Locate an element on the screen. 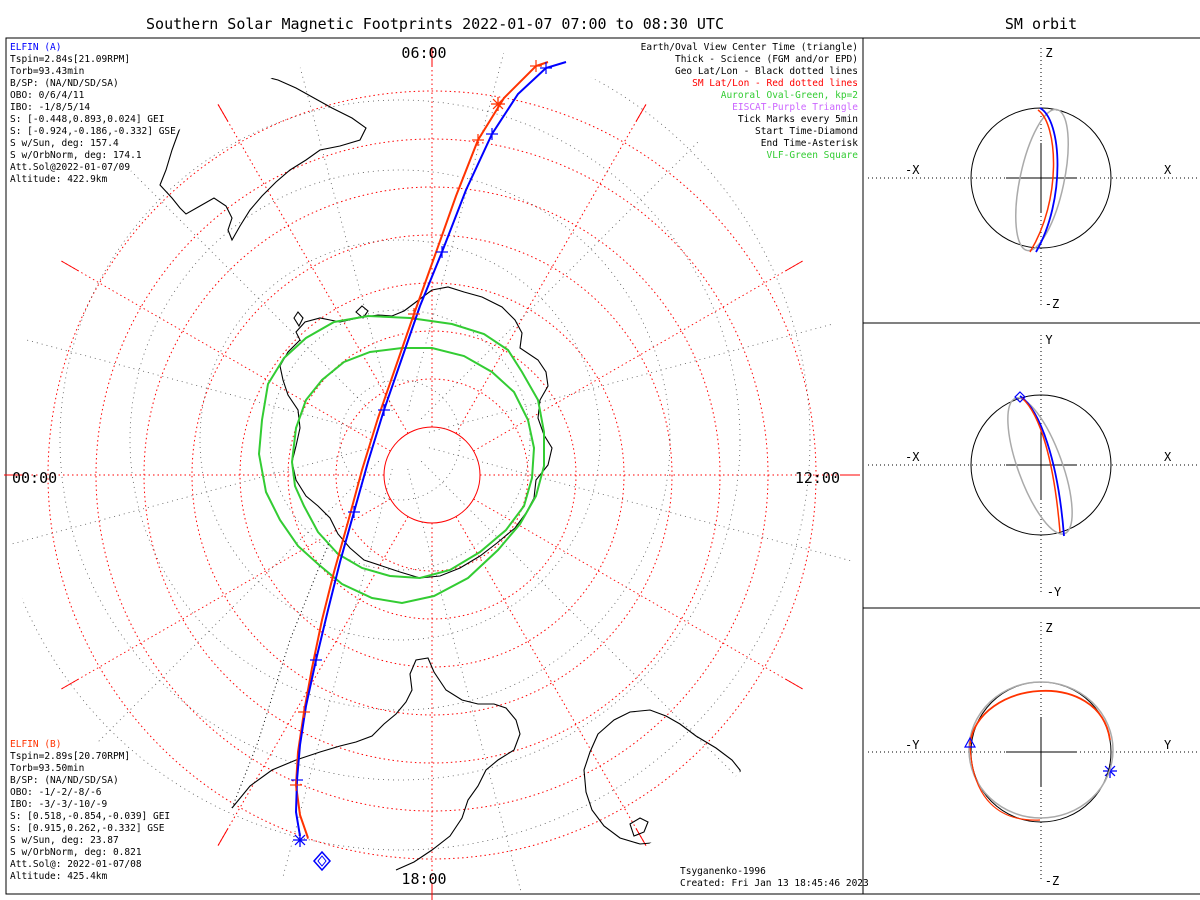  elfin-a-line: S w/Sun, deg: 157.4 is located at coordinates (64, 143).